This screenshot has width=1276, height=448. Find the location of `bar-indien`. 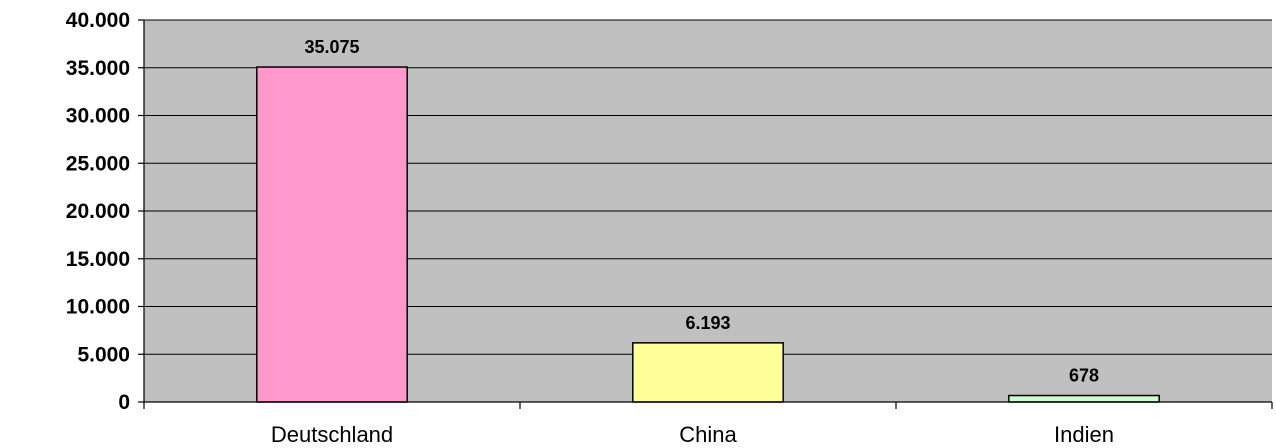

bar-indien is located at coordinates (1084, 398).